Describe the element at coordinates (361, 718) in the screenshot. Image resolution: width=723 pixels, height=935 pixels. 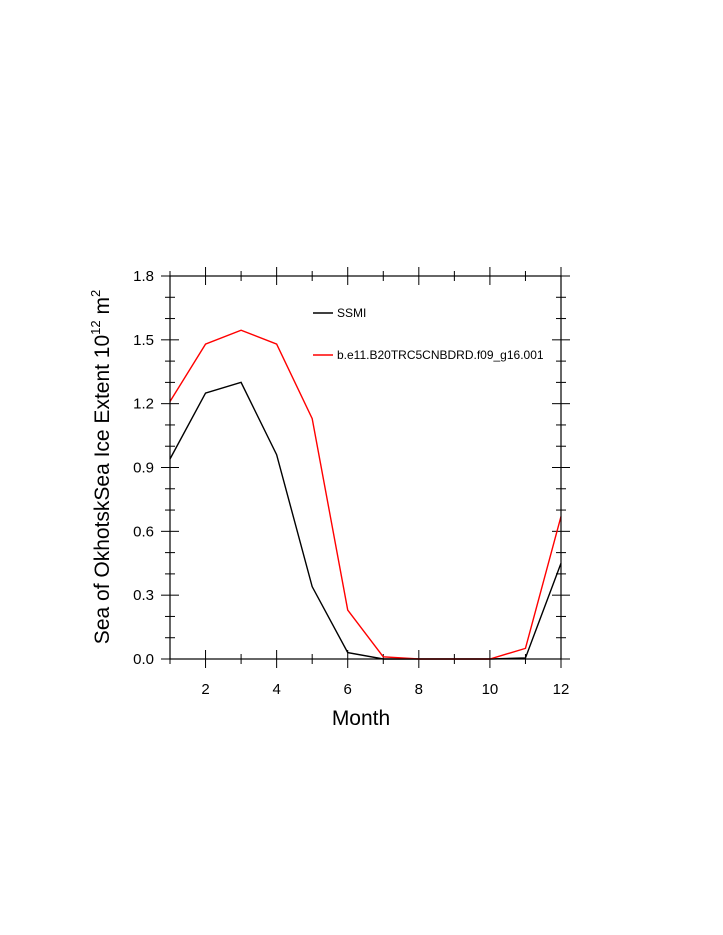
I see `x-axis-title: Month` at that location.